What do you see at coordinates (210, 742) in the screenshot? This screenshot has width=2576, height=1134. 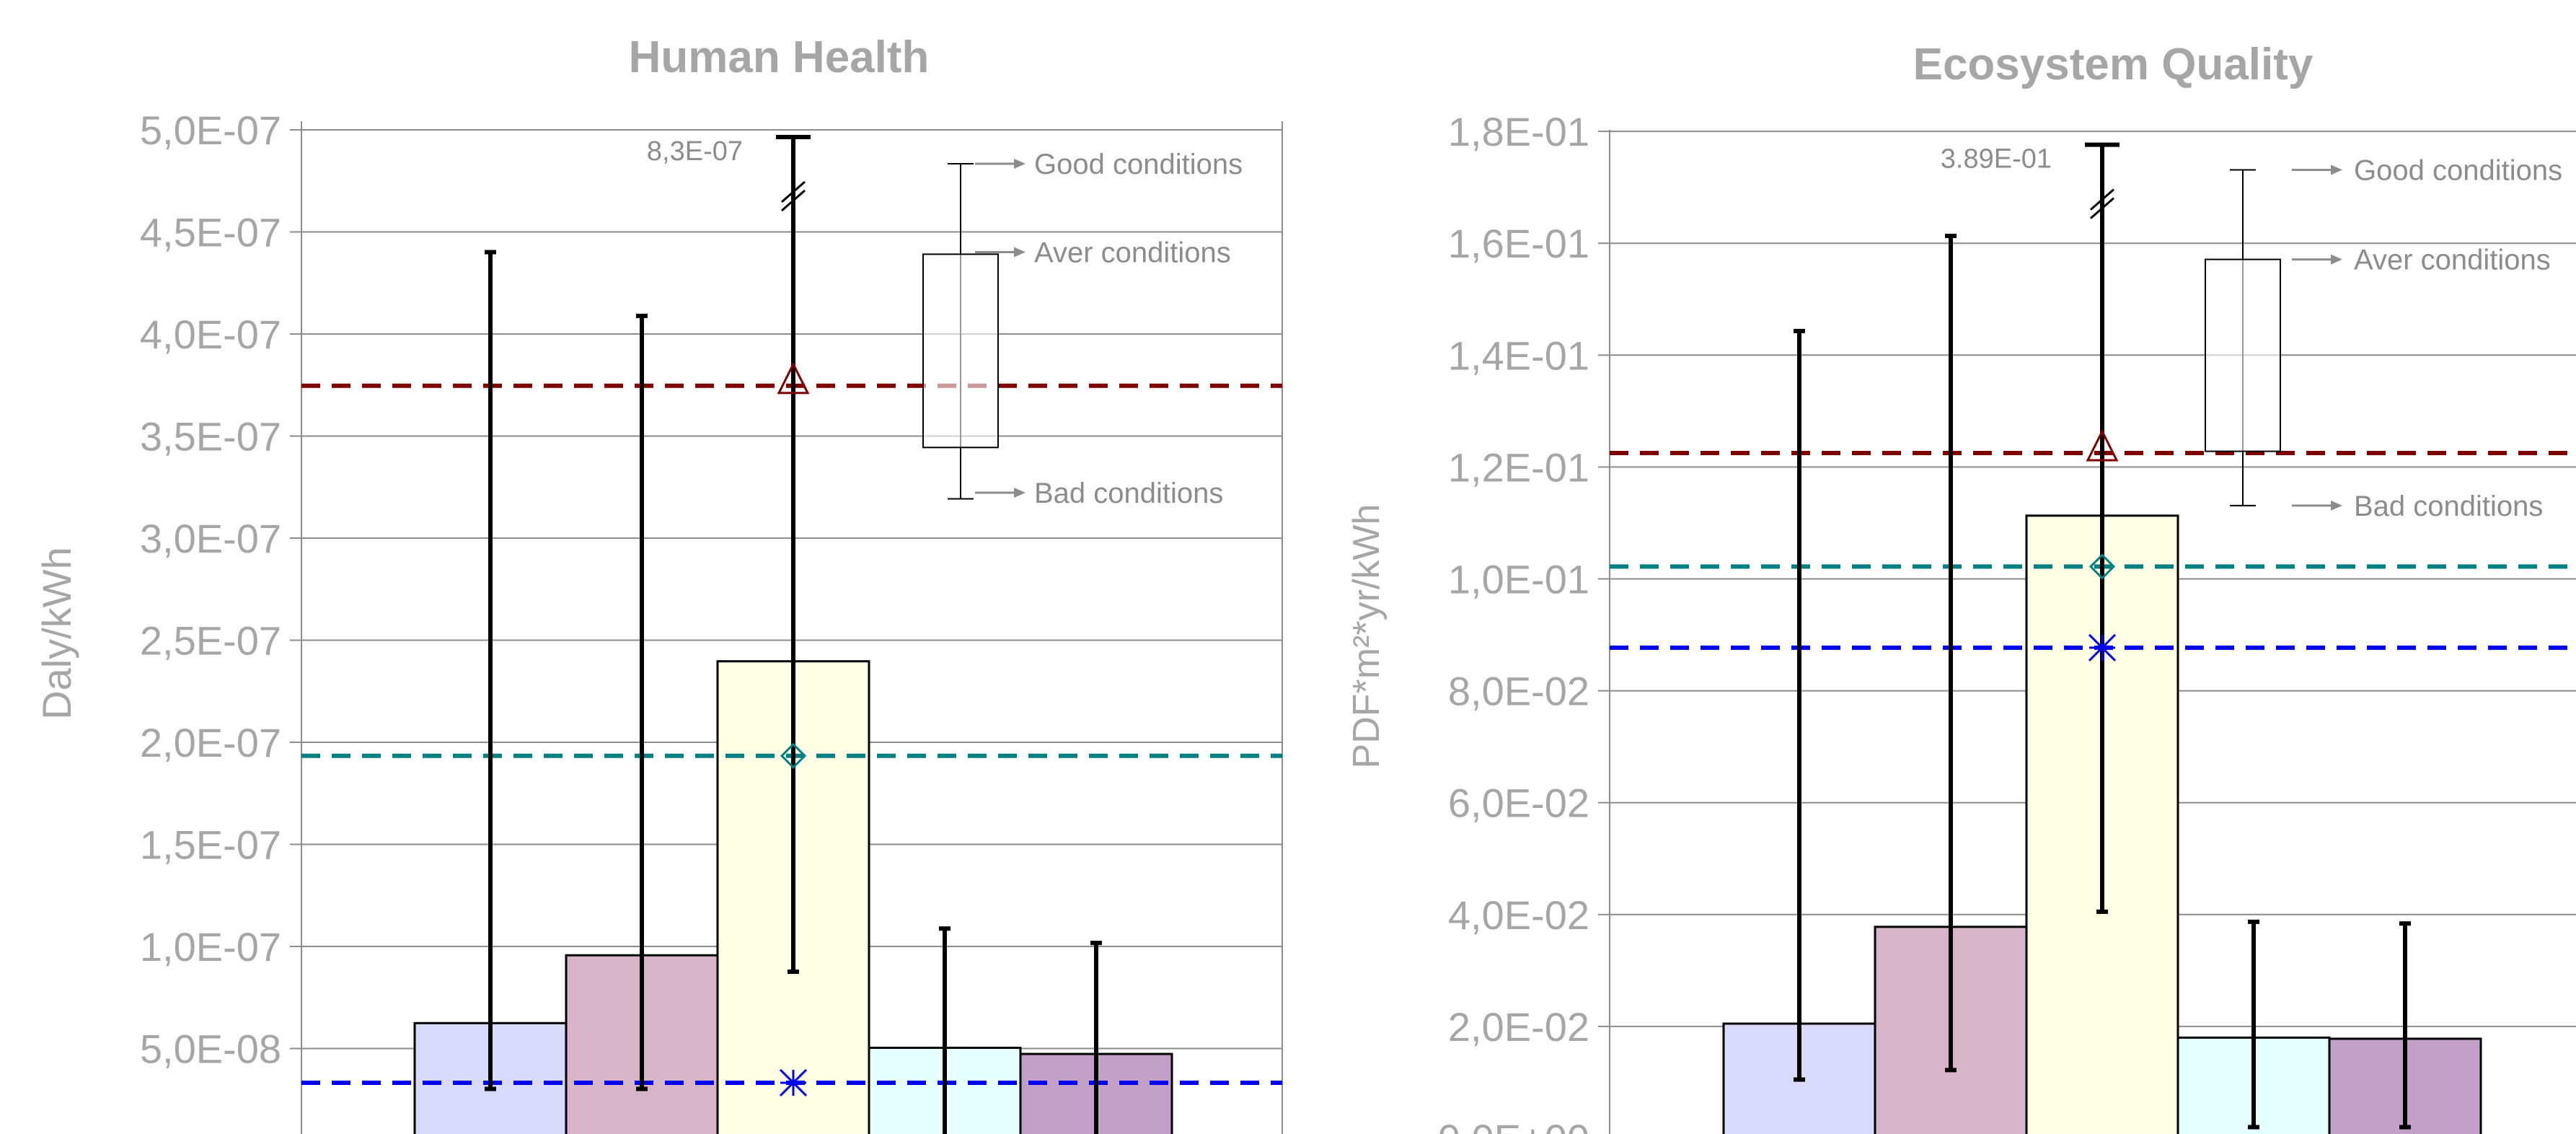 I see `y-tick-label: 2,0E-07` at bounding box center [210, 742].